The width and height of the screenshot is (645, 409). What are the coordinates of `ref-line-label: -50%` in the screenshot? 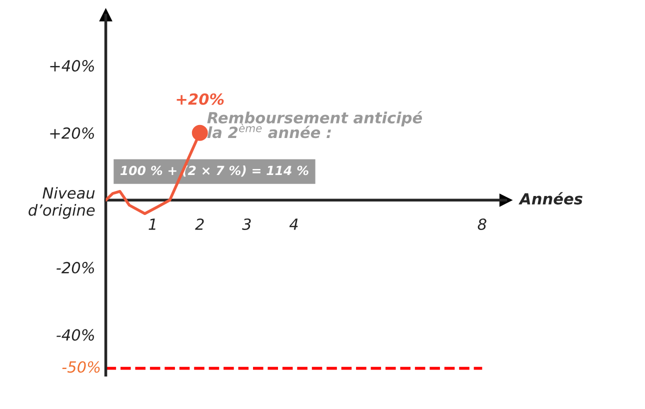 It's located at (81, 367).